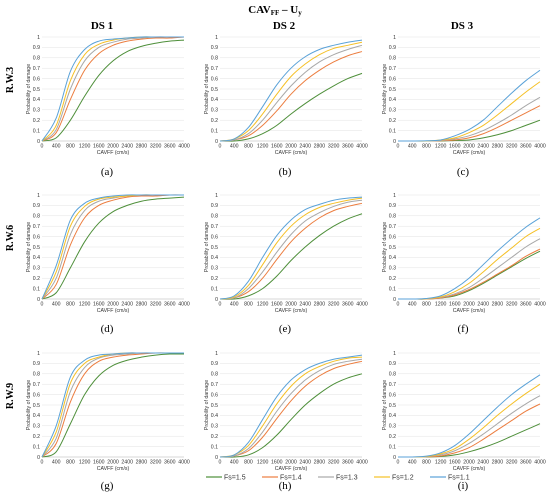 This screenshot has height=493, width=550. What do you see at coordinates (285, 329) in the screenshot?
I see `panel-label: (e)` at bounding box center [285, 329].